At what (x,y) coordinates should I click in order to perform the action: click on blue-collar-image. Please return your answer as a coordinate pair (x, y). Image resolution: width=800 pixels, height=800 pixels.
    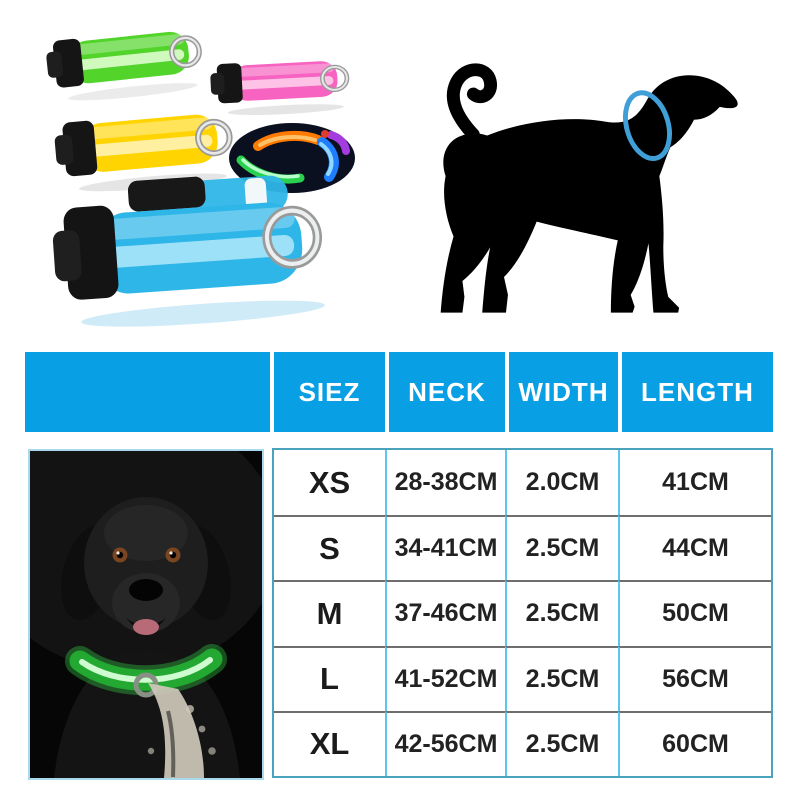
    Looking at the image, I should click on (188, 251).